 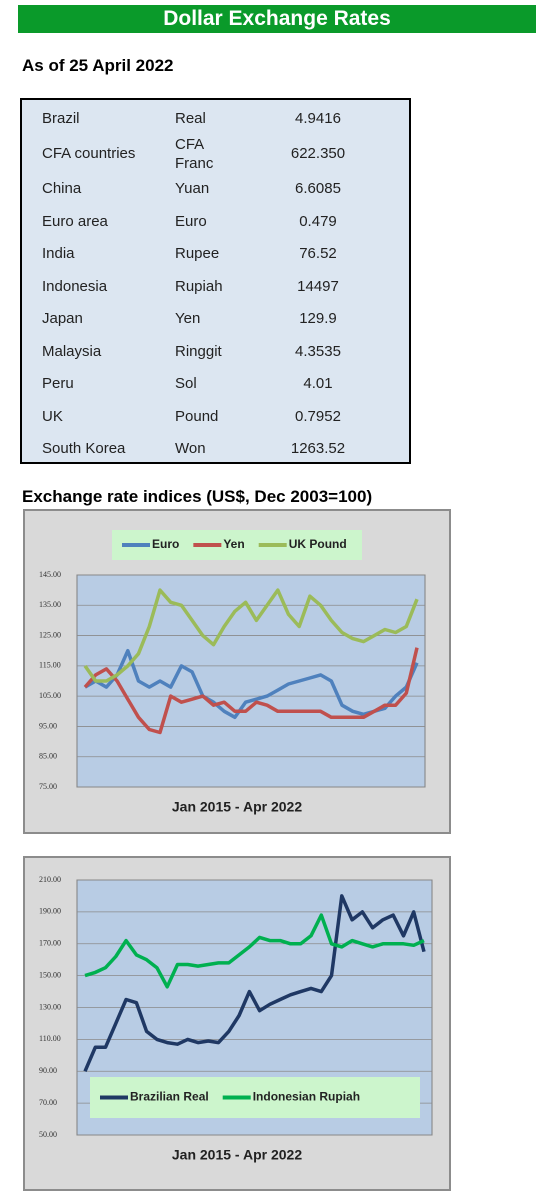 I want to click on legend-label: Yen, so click(x=233, y=544).